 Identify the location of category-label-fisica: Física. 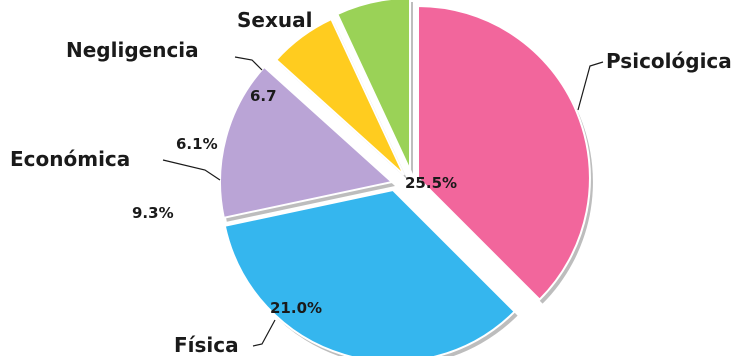
(206, 344).